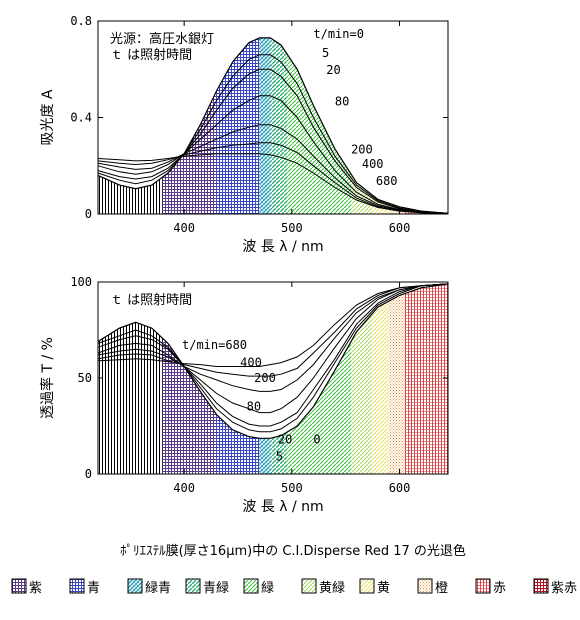 The image size is (580, 620). I want to click on legend-label: 緑, so click(267, 588).